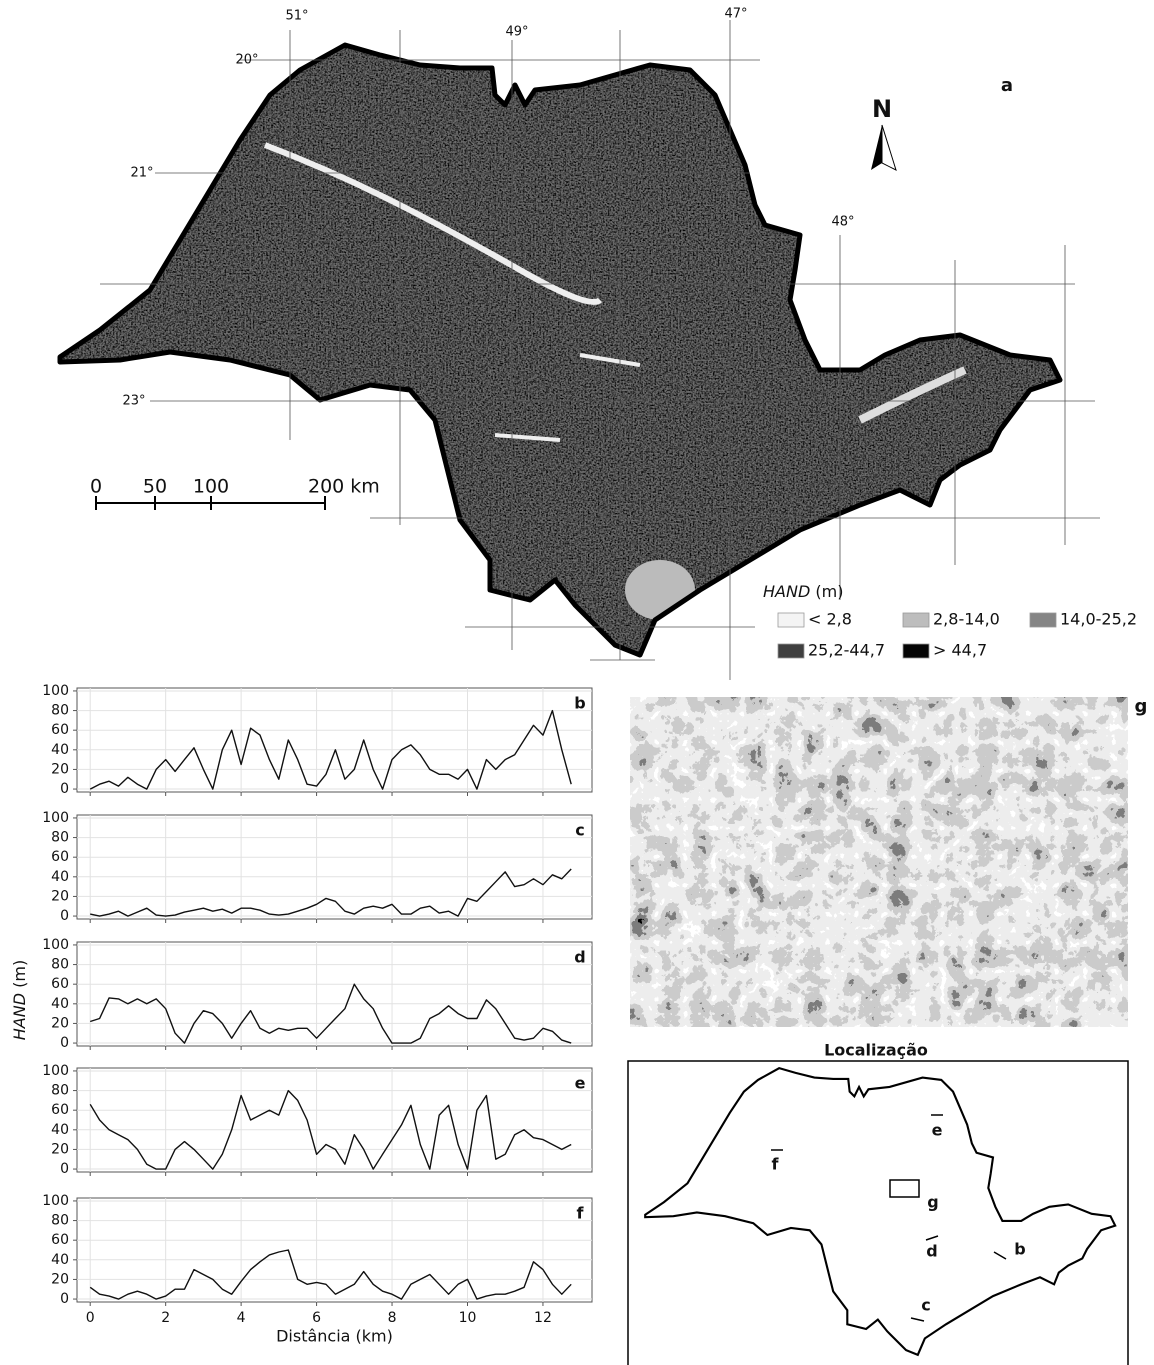 The height and width of the screenshot is (1365, 1154). I want to click on scale-label: 50, so click(155, 487).